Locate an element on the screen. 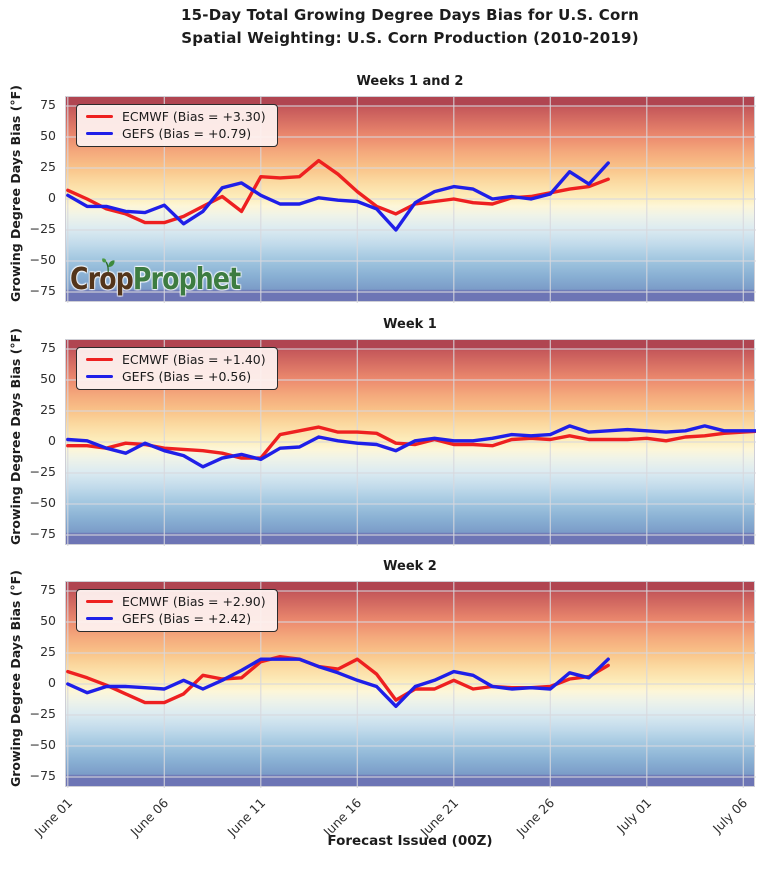 The width and height of the screenshot is (768, 870). x-tick-label: June 01 is located at coordinates (53, 817).